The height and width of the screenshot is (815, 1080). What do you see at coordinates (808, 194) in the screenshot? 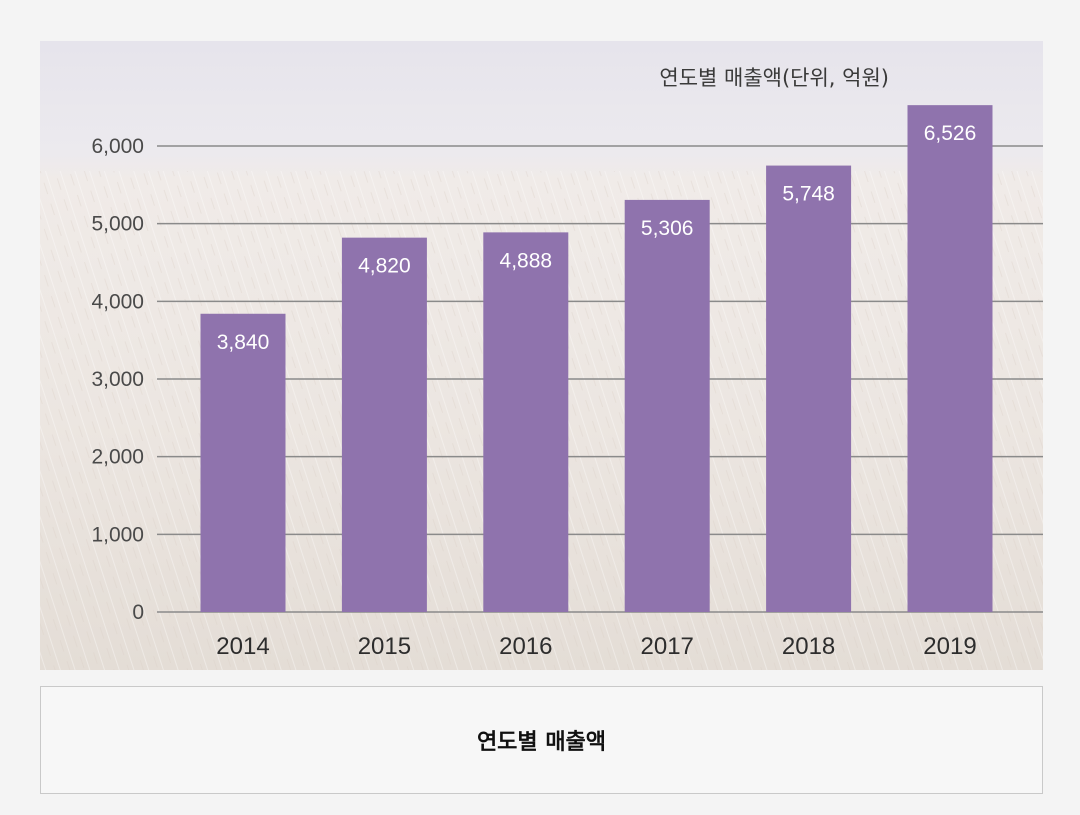
I see `bar-value-label: 5,748` at bounding box center [808, 194].